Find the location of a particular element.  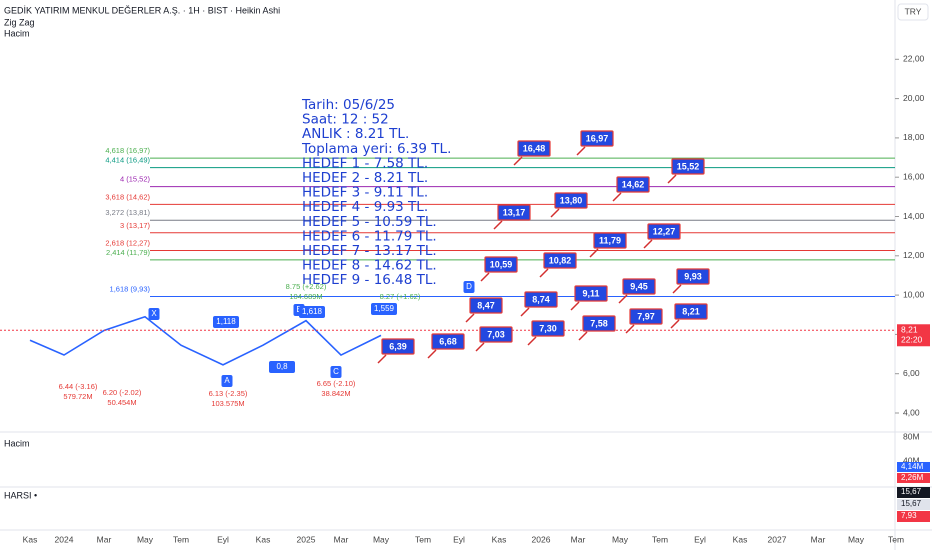

y-tick-label: 10,00 is located at coordinates (914, 294).